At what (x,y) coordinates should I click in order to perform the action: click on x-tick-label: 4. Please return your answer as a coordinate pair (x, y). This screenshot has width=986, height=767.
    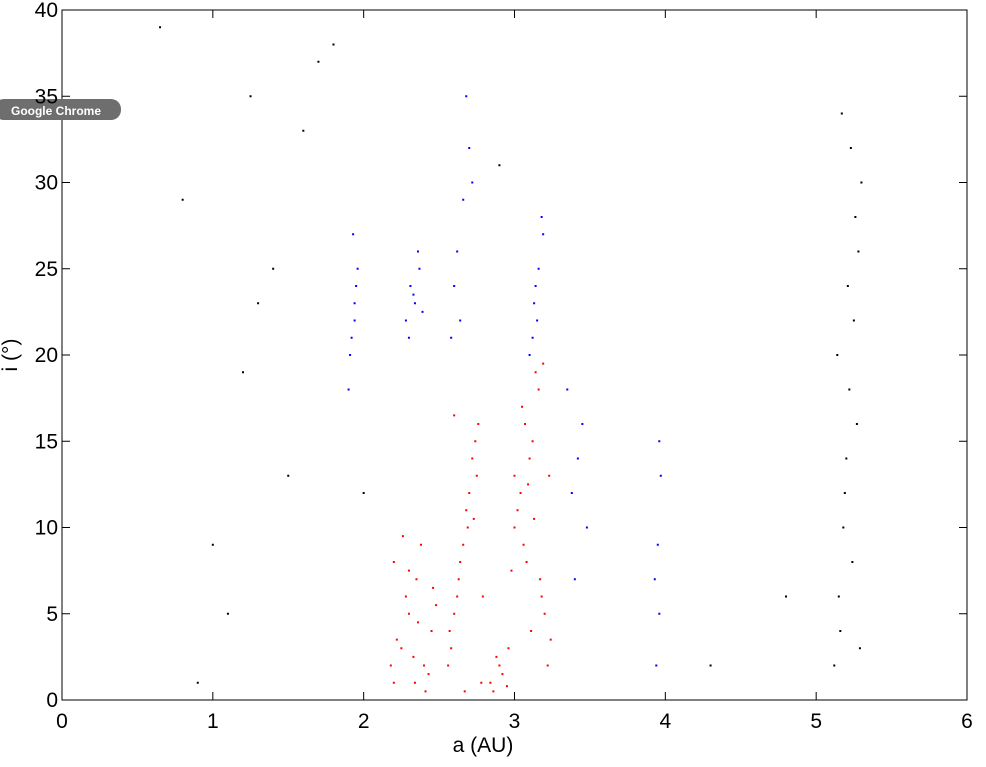
    Looking at the image, I should click on (665, 721).